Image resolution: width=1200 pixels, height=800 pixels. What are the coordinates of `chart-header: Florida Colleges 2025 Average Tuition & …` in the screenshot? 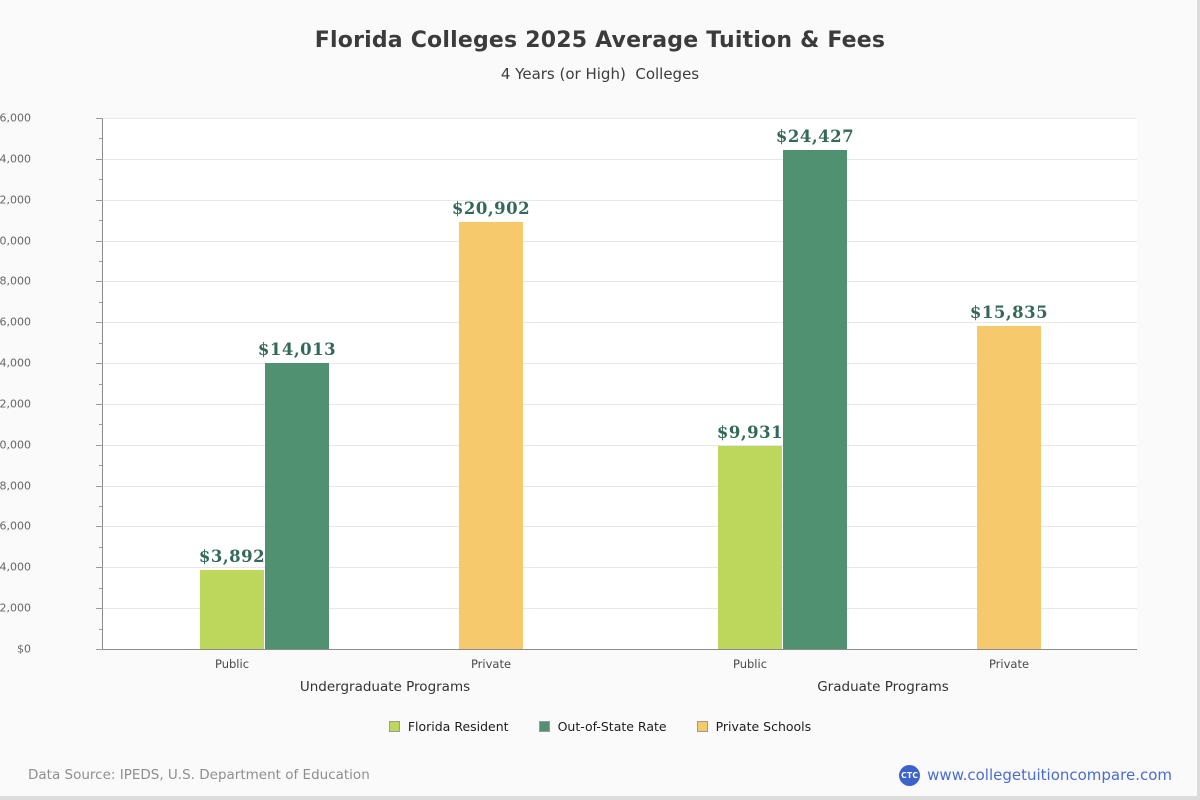 It's located at (600, 41).